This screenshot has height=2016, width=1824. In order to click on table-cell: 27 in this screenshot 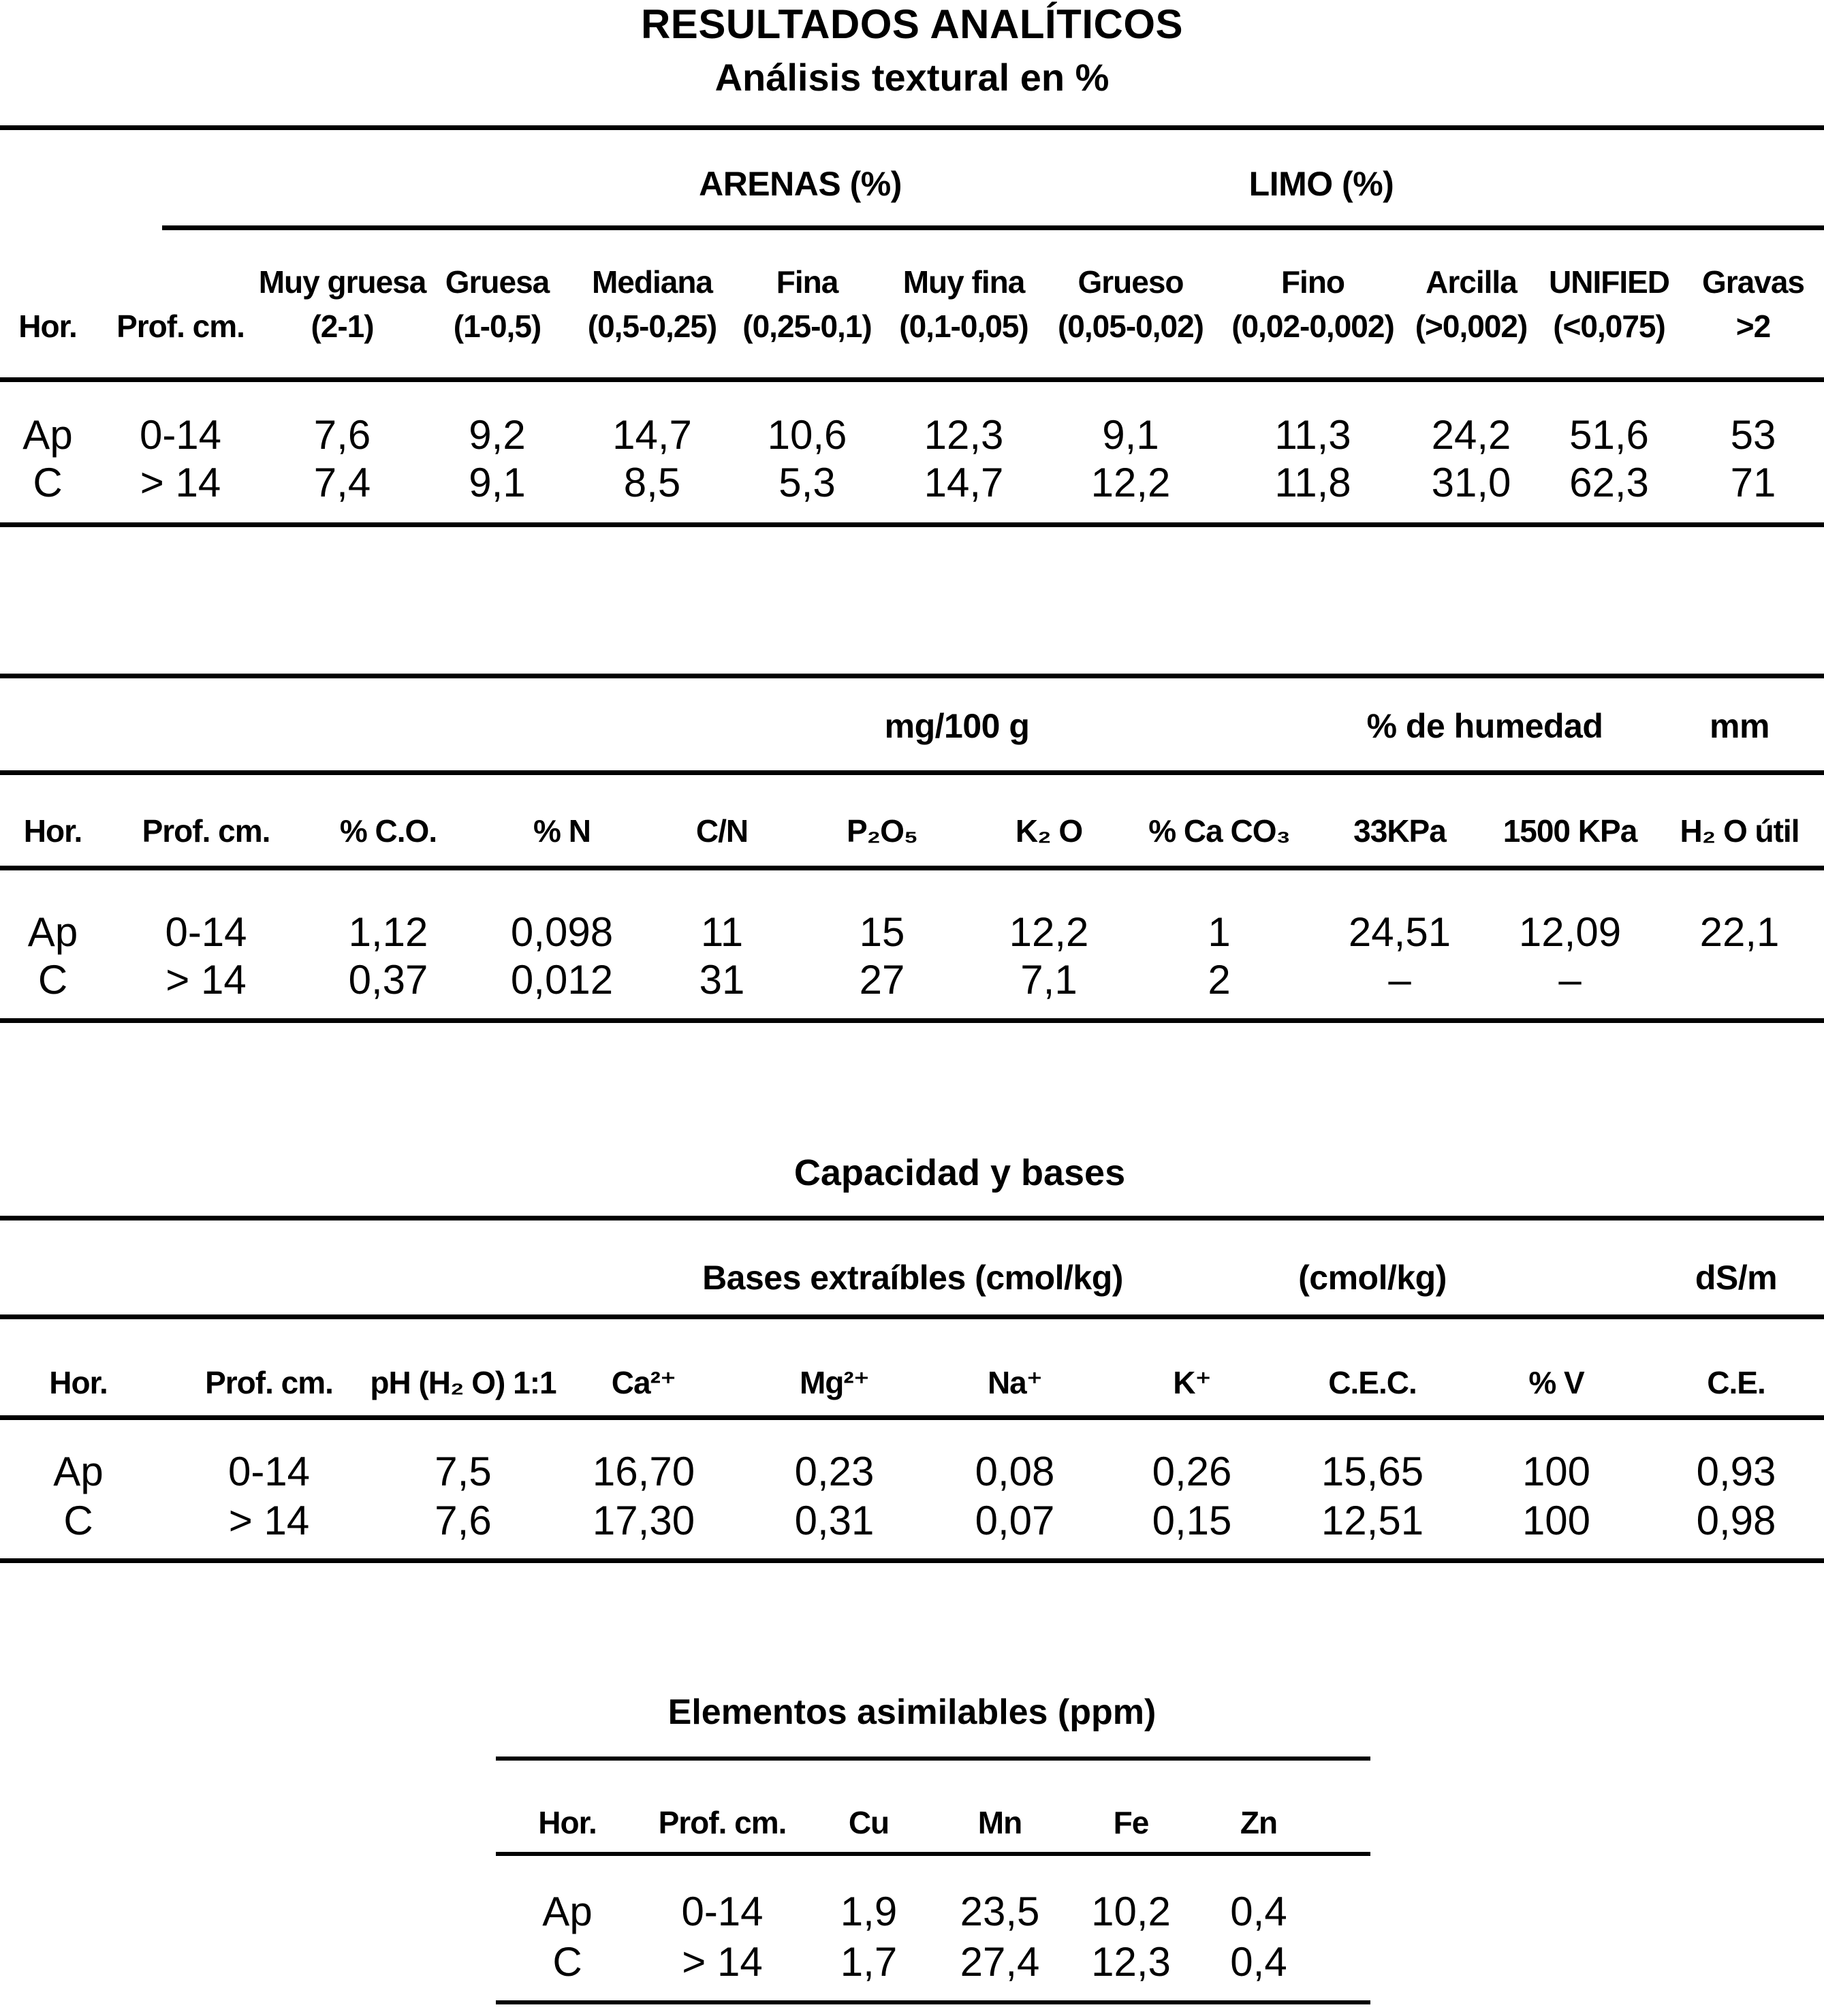, I will do `click(882, 980)`.